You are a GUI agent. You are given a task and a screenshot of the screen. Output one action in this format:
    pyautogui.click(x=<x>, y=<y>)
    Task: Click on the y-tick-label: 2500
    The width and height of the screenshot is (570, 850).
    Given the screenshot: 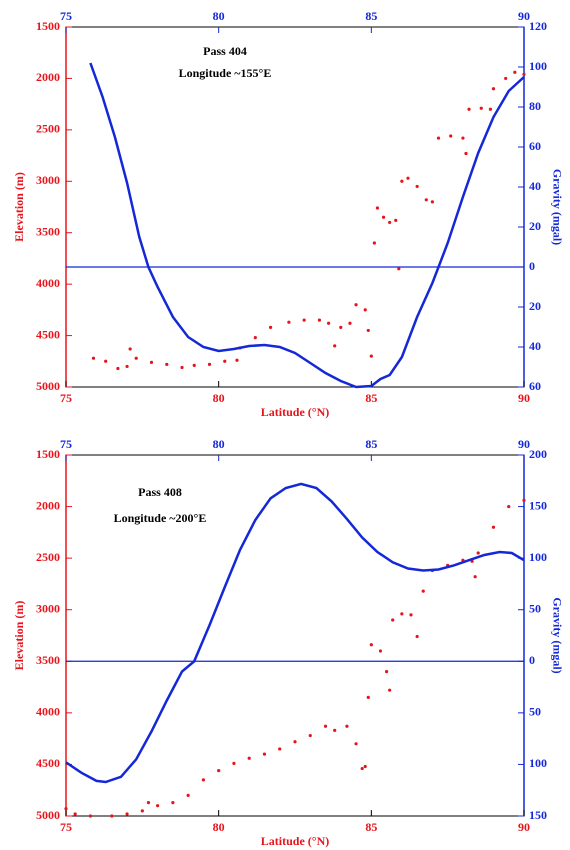 What is the action you would take?
    pyautogui.click(x=48, y=129)
    